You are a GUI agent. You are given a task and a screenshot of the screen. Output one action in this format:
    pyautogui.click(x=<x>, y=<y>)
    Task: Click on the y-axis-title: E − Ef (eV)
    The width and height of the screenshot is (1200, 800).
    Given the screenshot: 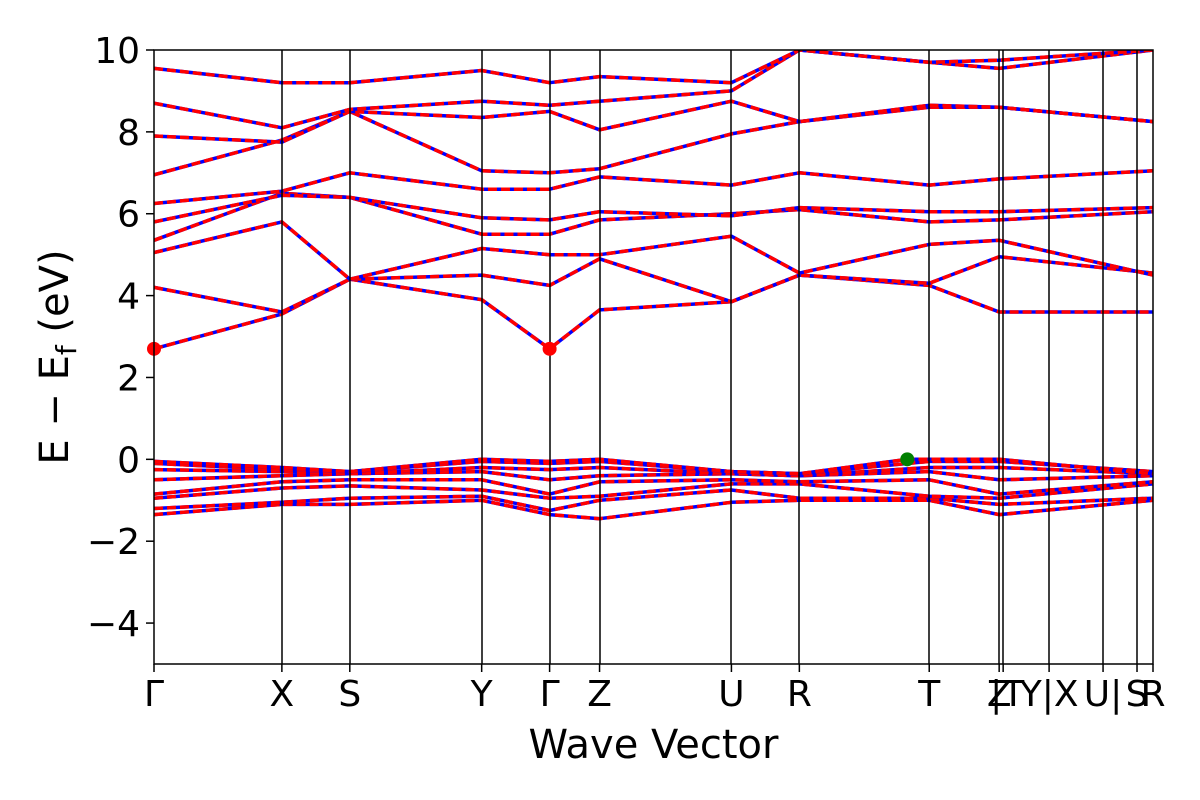 What is the action you would take?
    pyautogui.click(x=57, y=356)
    